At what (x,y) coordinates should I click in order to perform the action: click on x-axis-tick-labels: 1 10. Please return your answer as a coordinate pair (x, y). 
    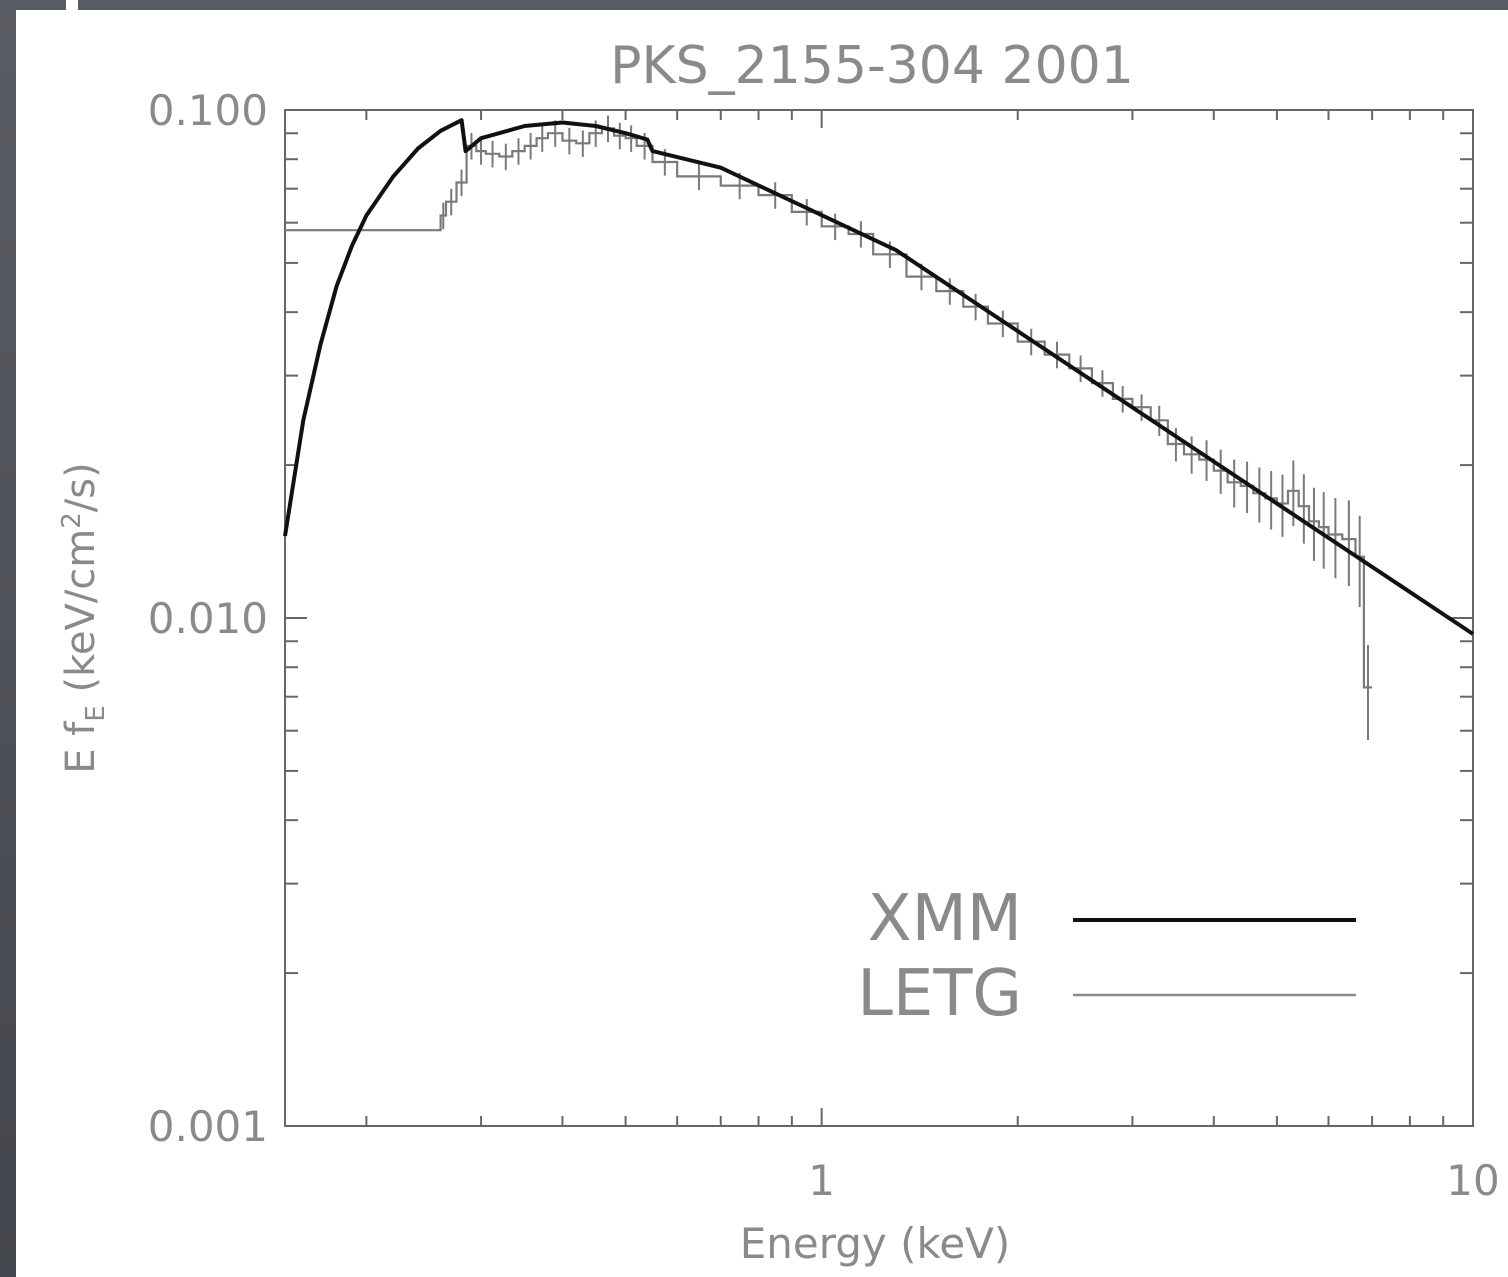
    Looking at the image, I should click on (1153, 1180).